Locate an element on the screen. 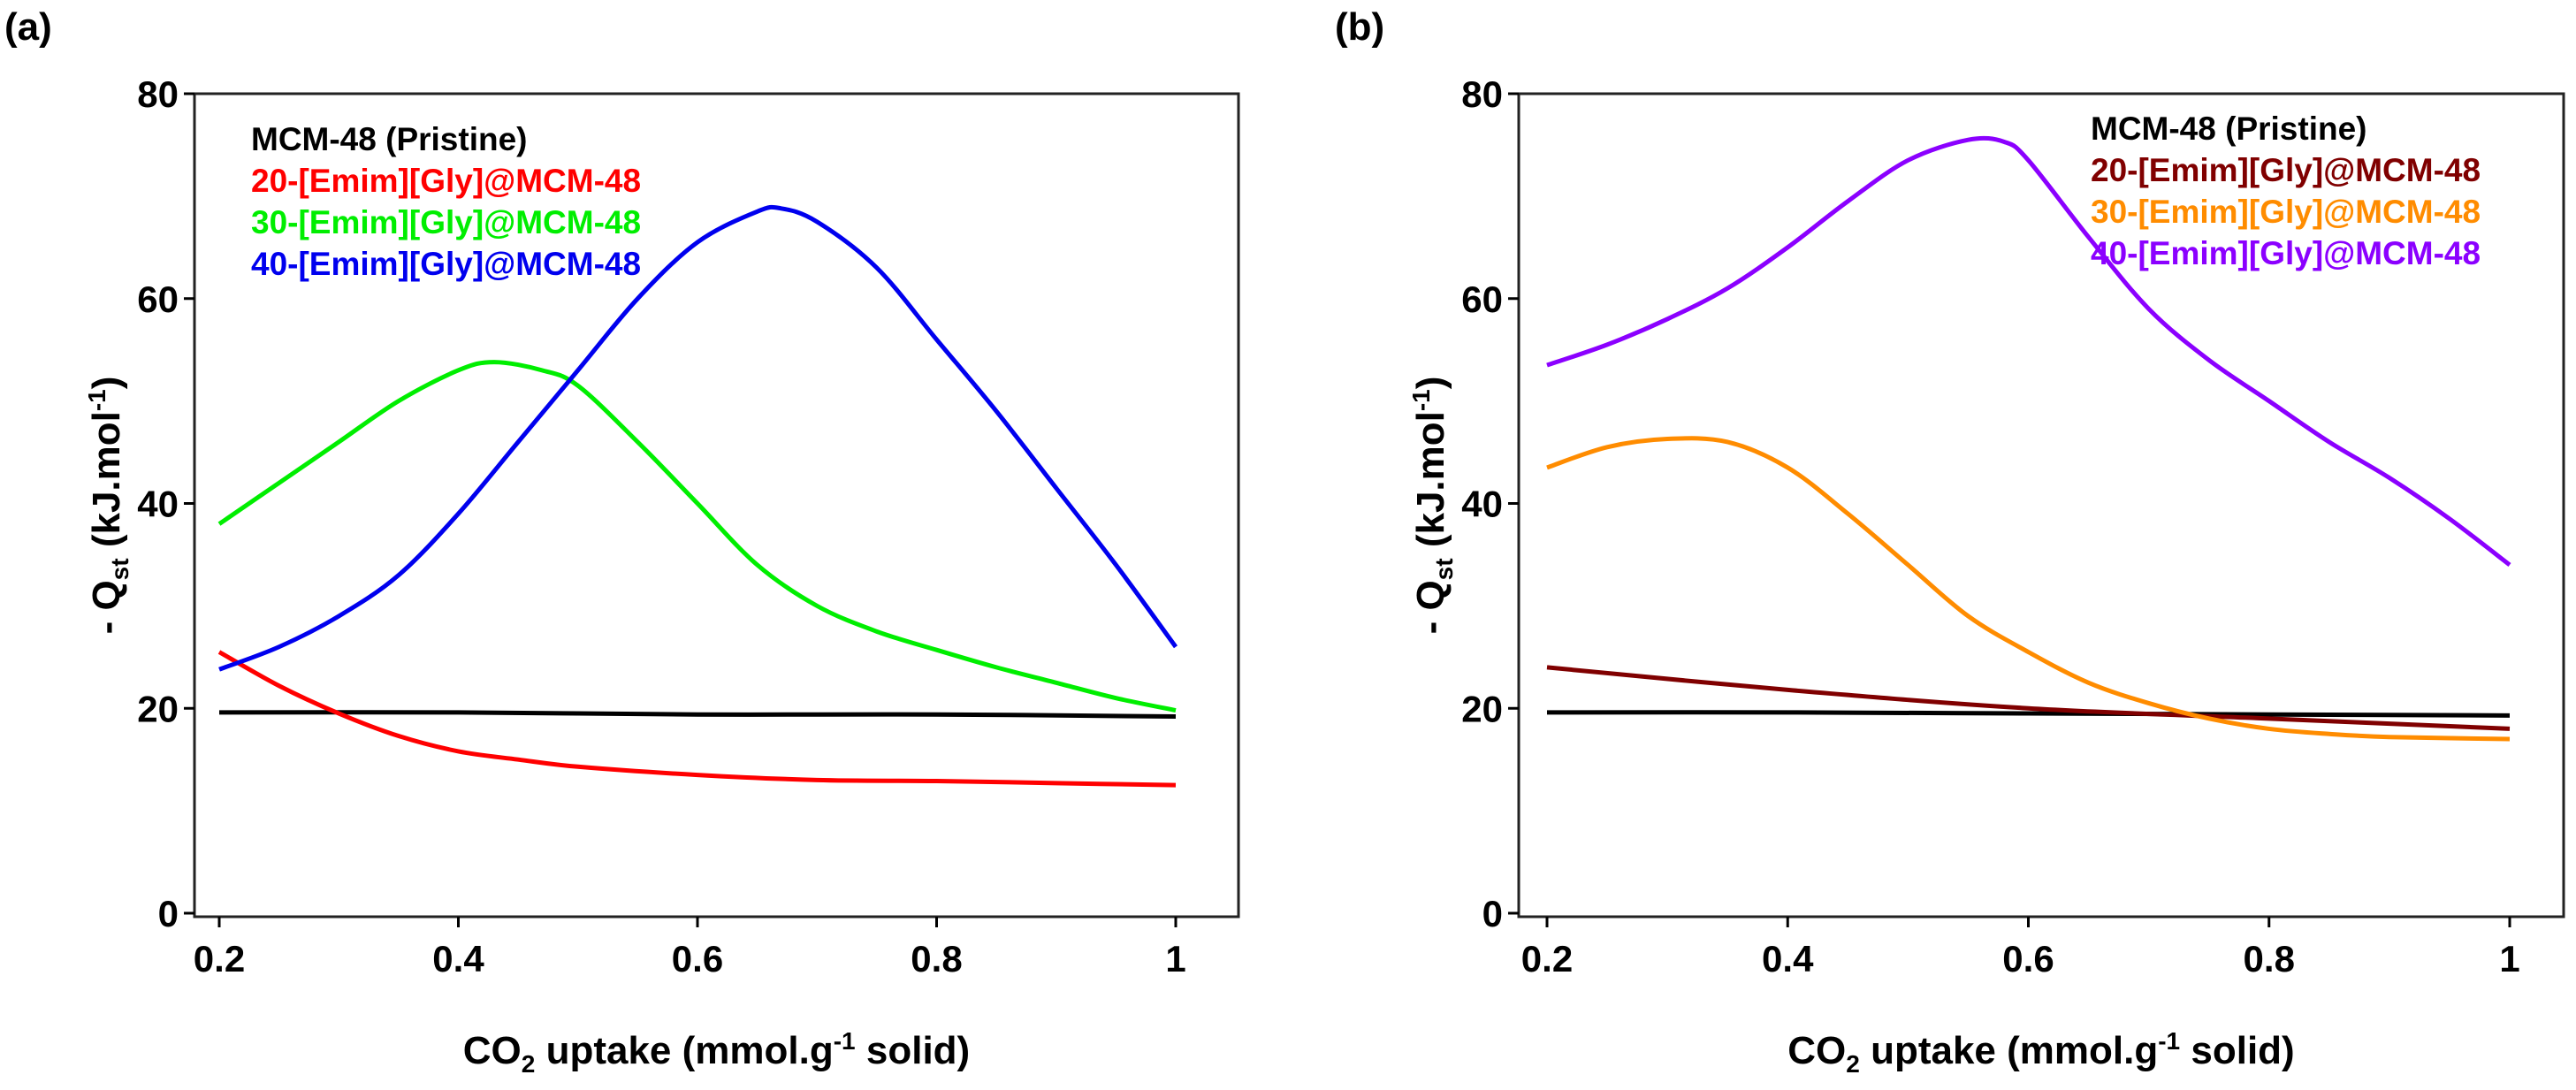  panel-label: (a) is located at coordinates (28, 27).